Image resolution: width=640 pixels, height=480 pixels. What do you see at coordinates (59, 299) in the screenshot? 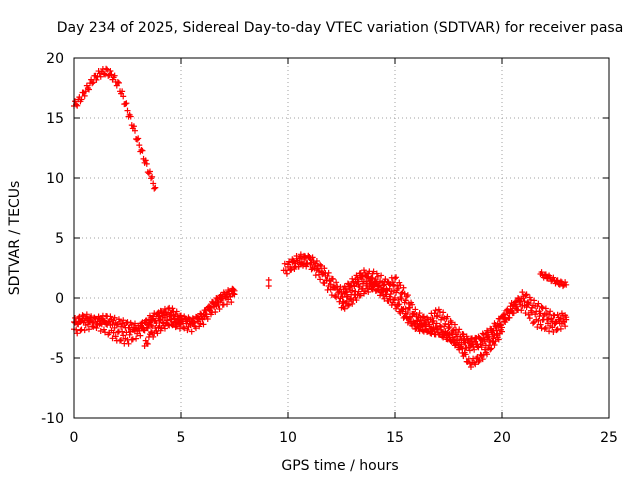
I see `y-tick-label: 0` at bounding box center [59, 299].